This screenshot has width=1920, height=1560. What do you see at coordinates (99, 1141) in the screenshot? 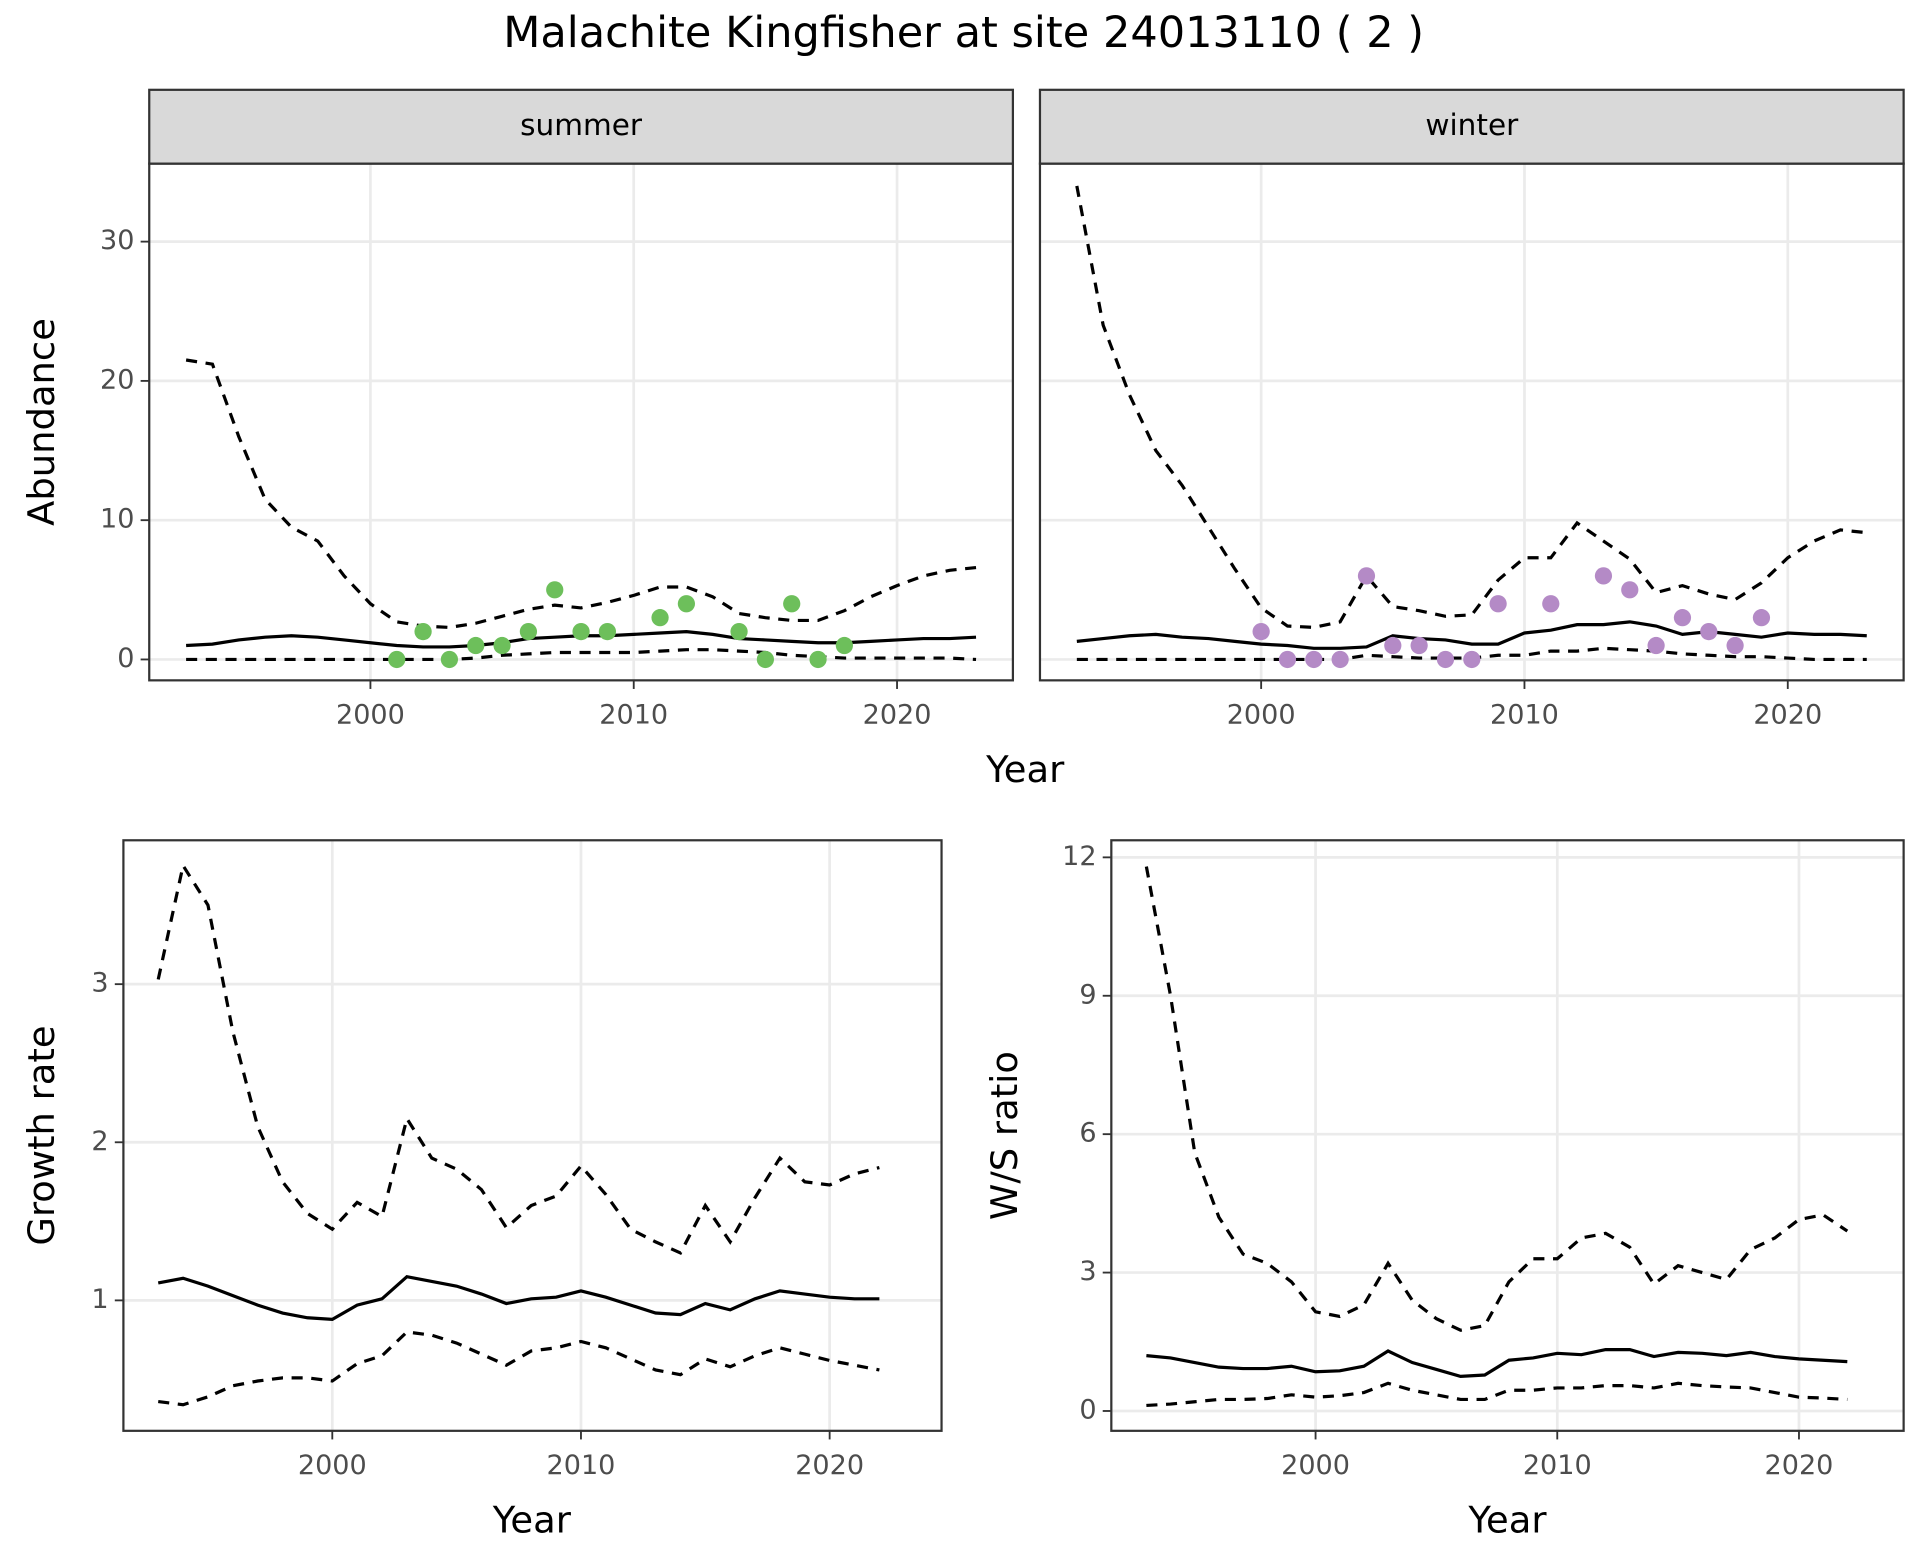
I see `y-tick-label: 2` at bounding box center [99, 1141].